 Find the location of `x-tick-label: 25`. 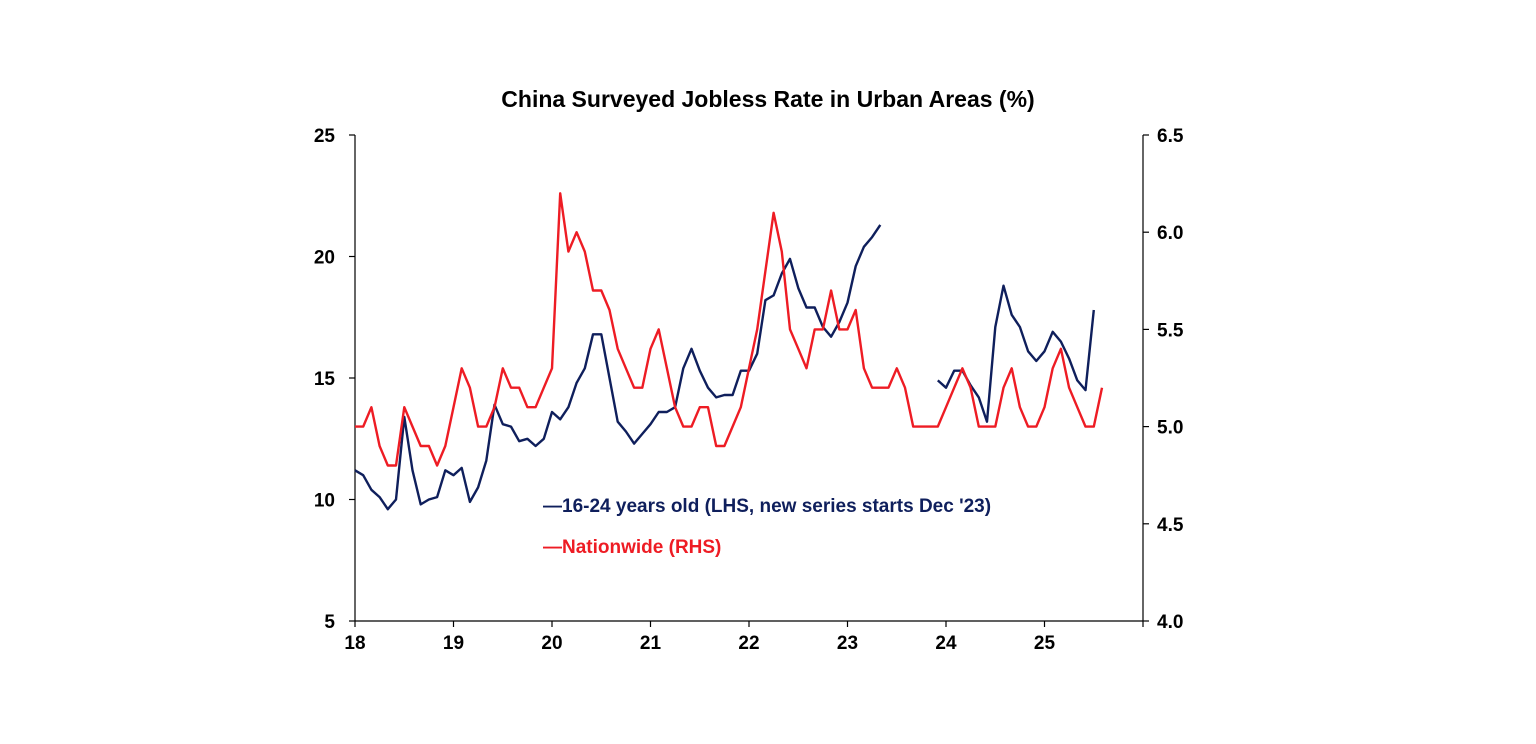

x-tick-label: 25 is located at coordinates (1045, 643).